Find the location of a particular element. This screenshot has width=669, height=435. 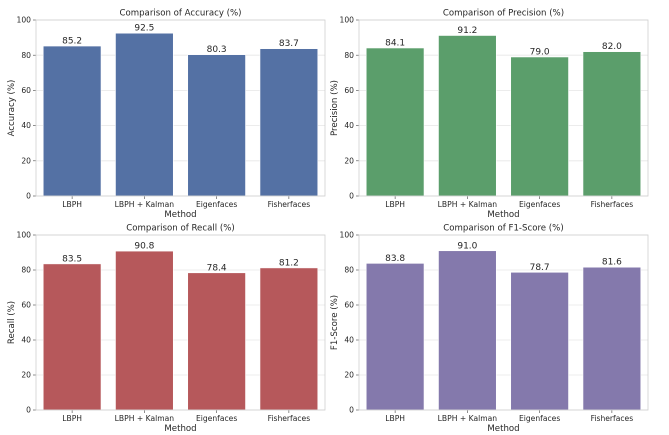

bar-value-label: 91.2 is located at coordinates (467, 31).